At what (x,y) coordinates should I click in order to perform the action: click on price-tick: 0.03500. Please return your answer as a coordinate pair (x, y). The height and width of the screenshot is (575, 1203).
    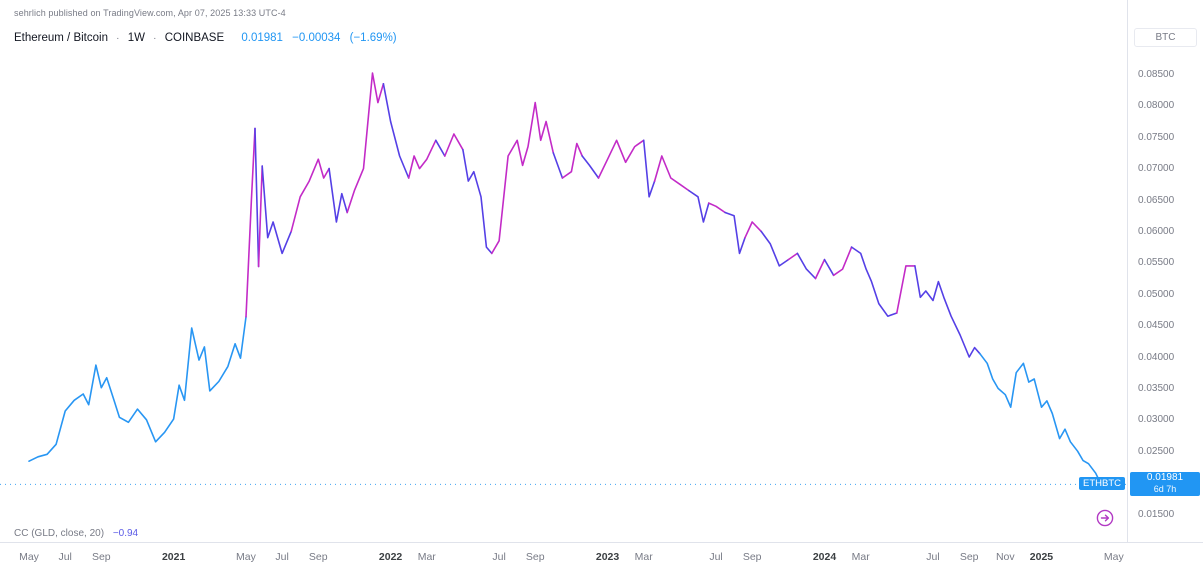
    Looking at the image, I should click on (1156, 388).